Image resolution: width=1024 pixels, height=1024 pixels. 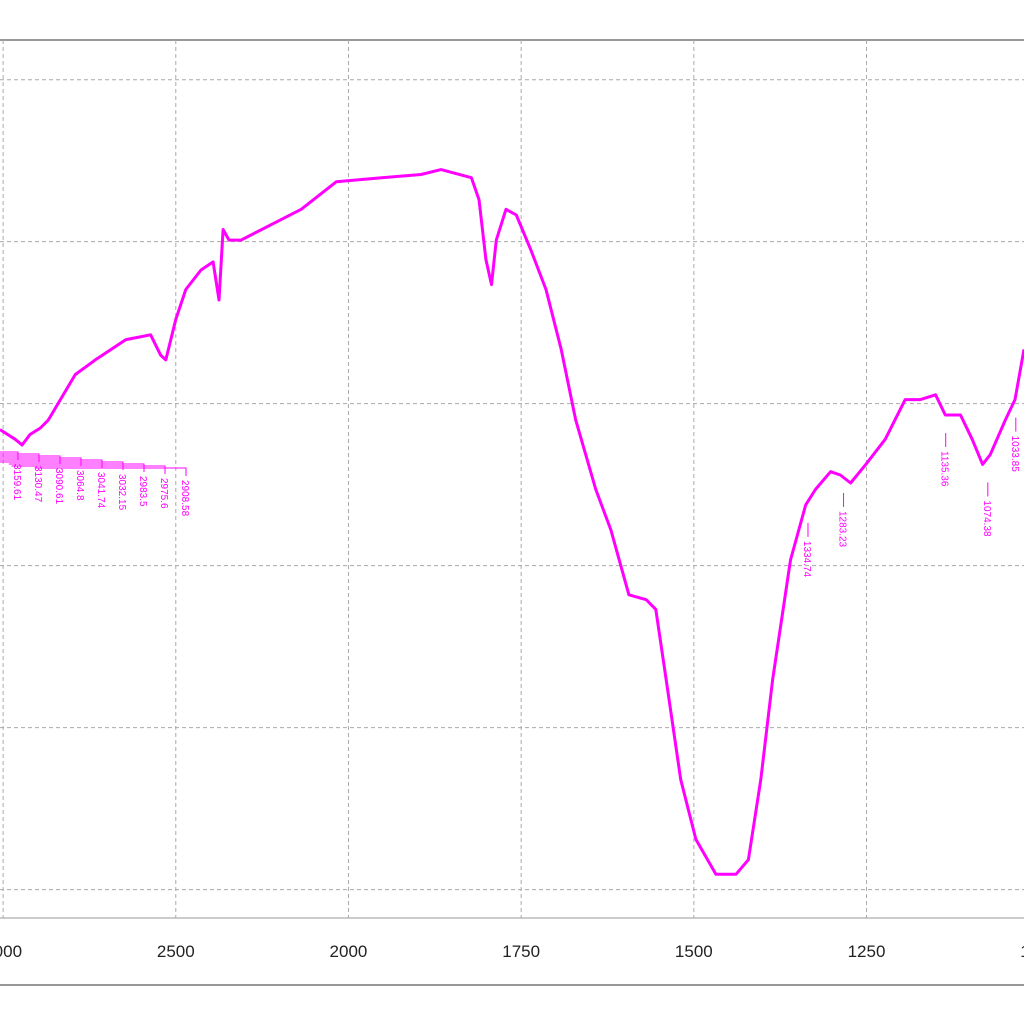 What do you see at coordinates (184, 498) in the screenshot?
I see `annotation-label: 2908.58` at bounding box center [184, 498].